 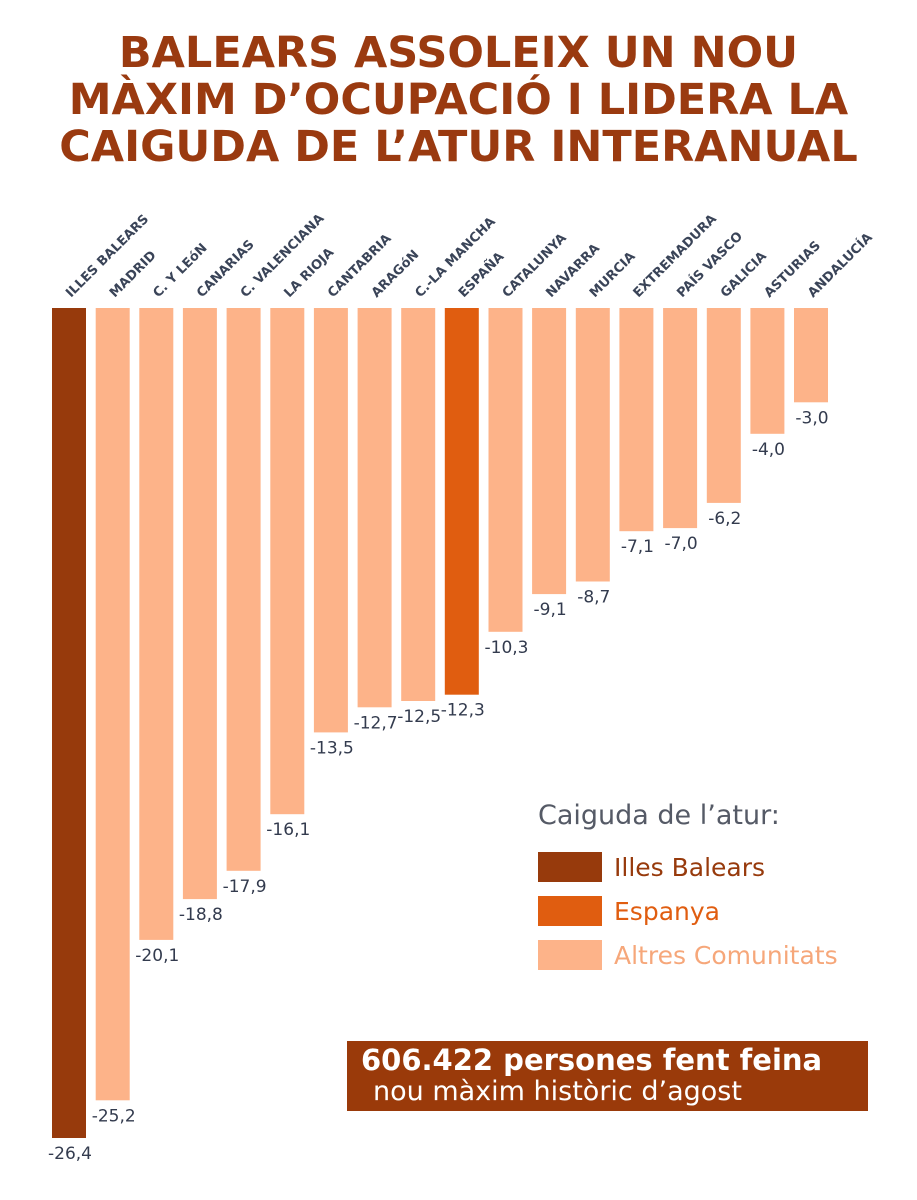 I want to click on title-line-2: MÀXIM D’OCUPACIÓ I LIDERA LA, so click(x=458, y=100).